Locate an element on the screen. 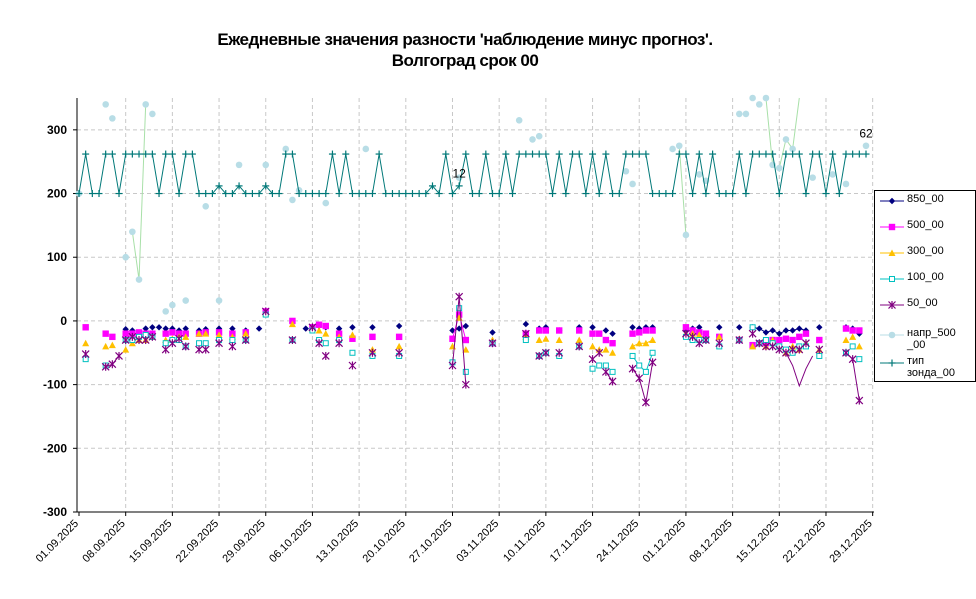  legend-item-100: 100_00 is located at coordinates (925, 284).